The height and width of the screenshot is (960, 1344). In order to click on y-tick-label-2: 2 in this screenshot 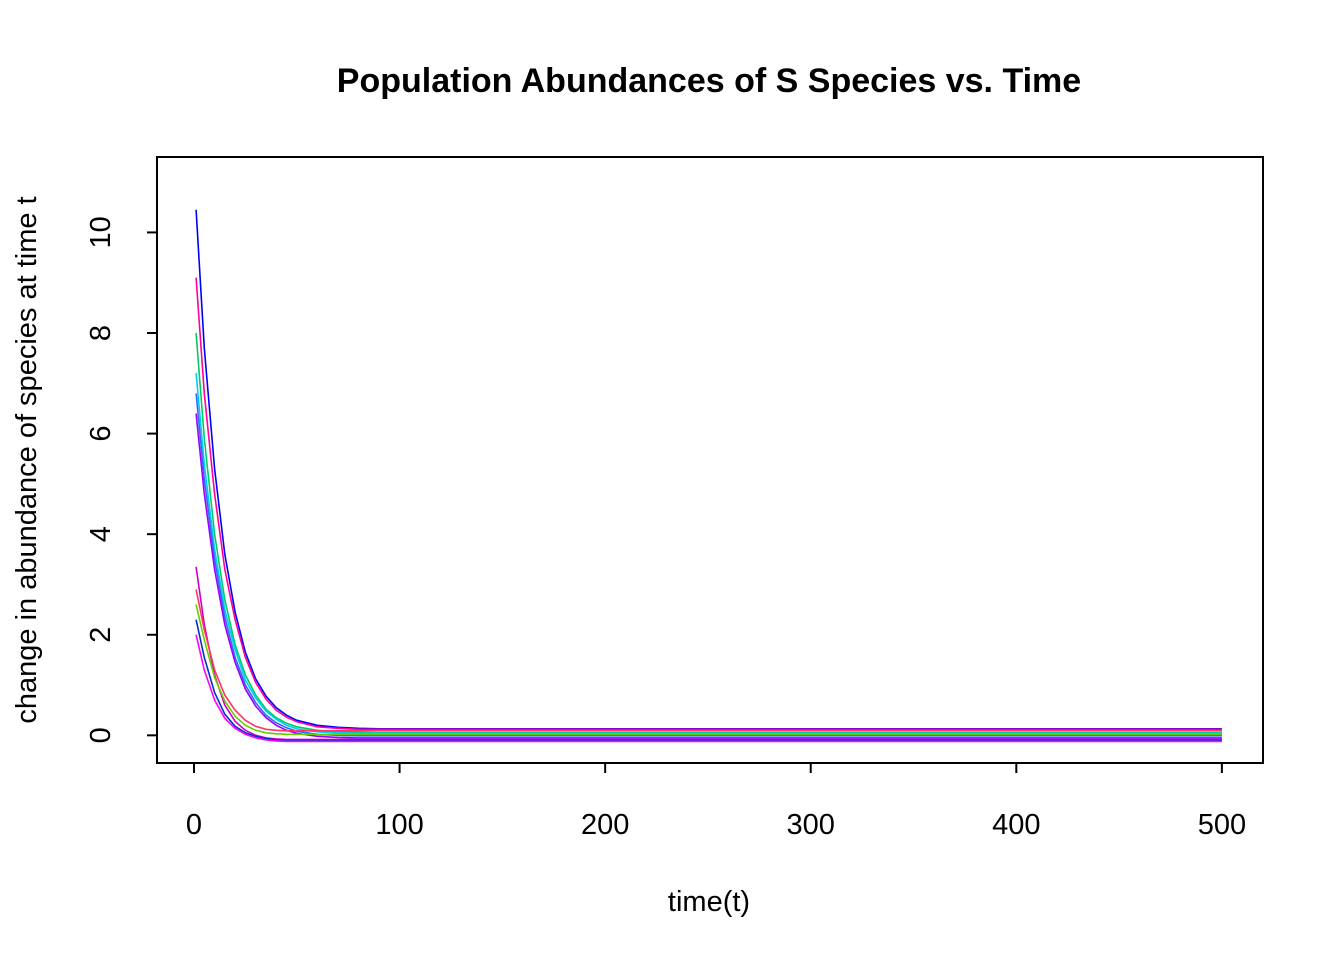, I will do `click(101, 635)`.